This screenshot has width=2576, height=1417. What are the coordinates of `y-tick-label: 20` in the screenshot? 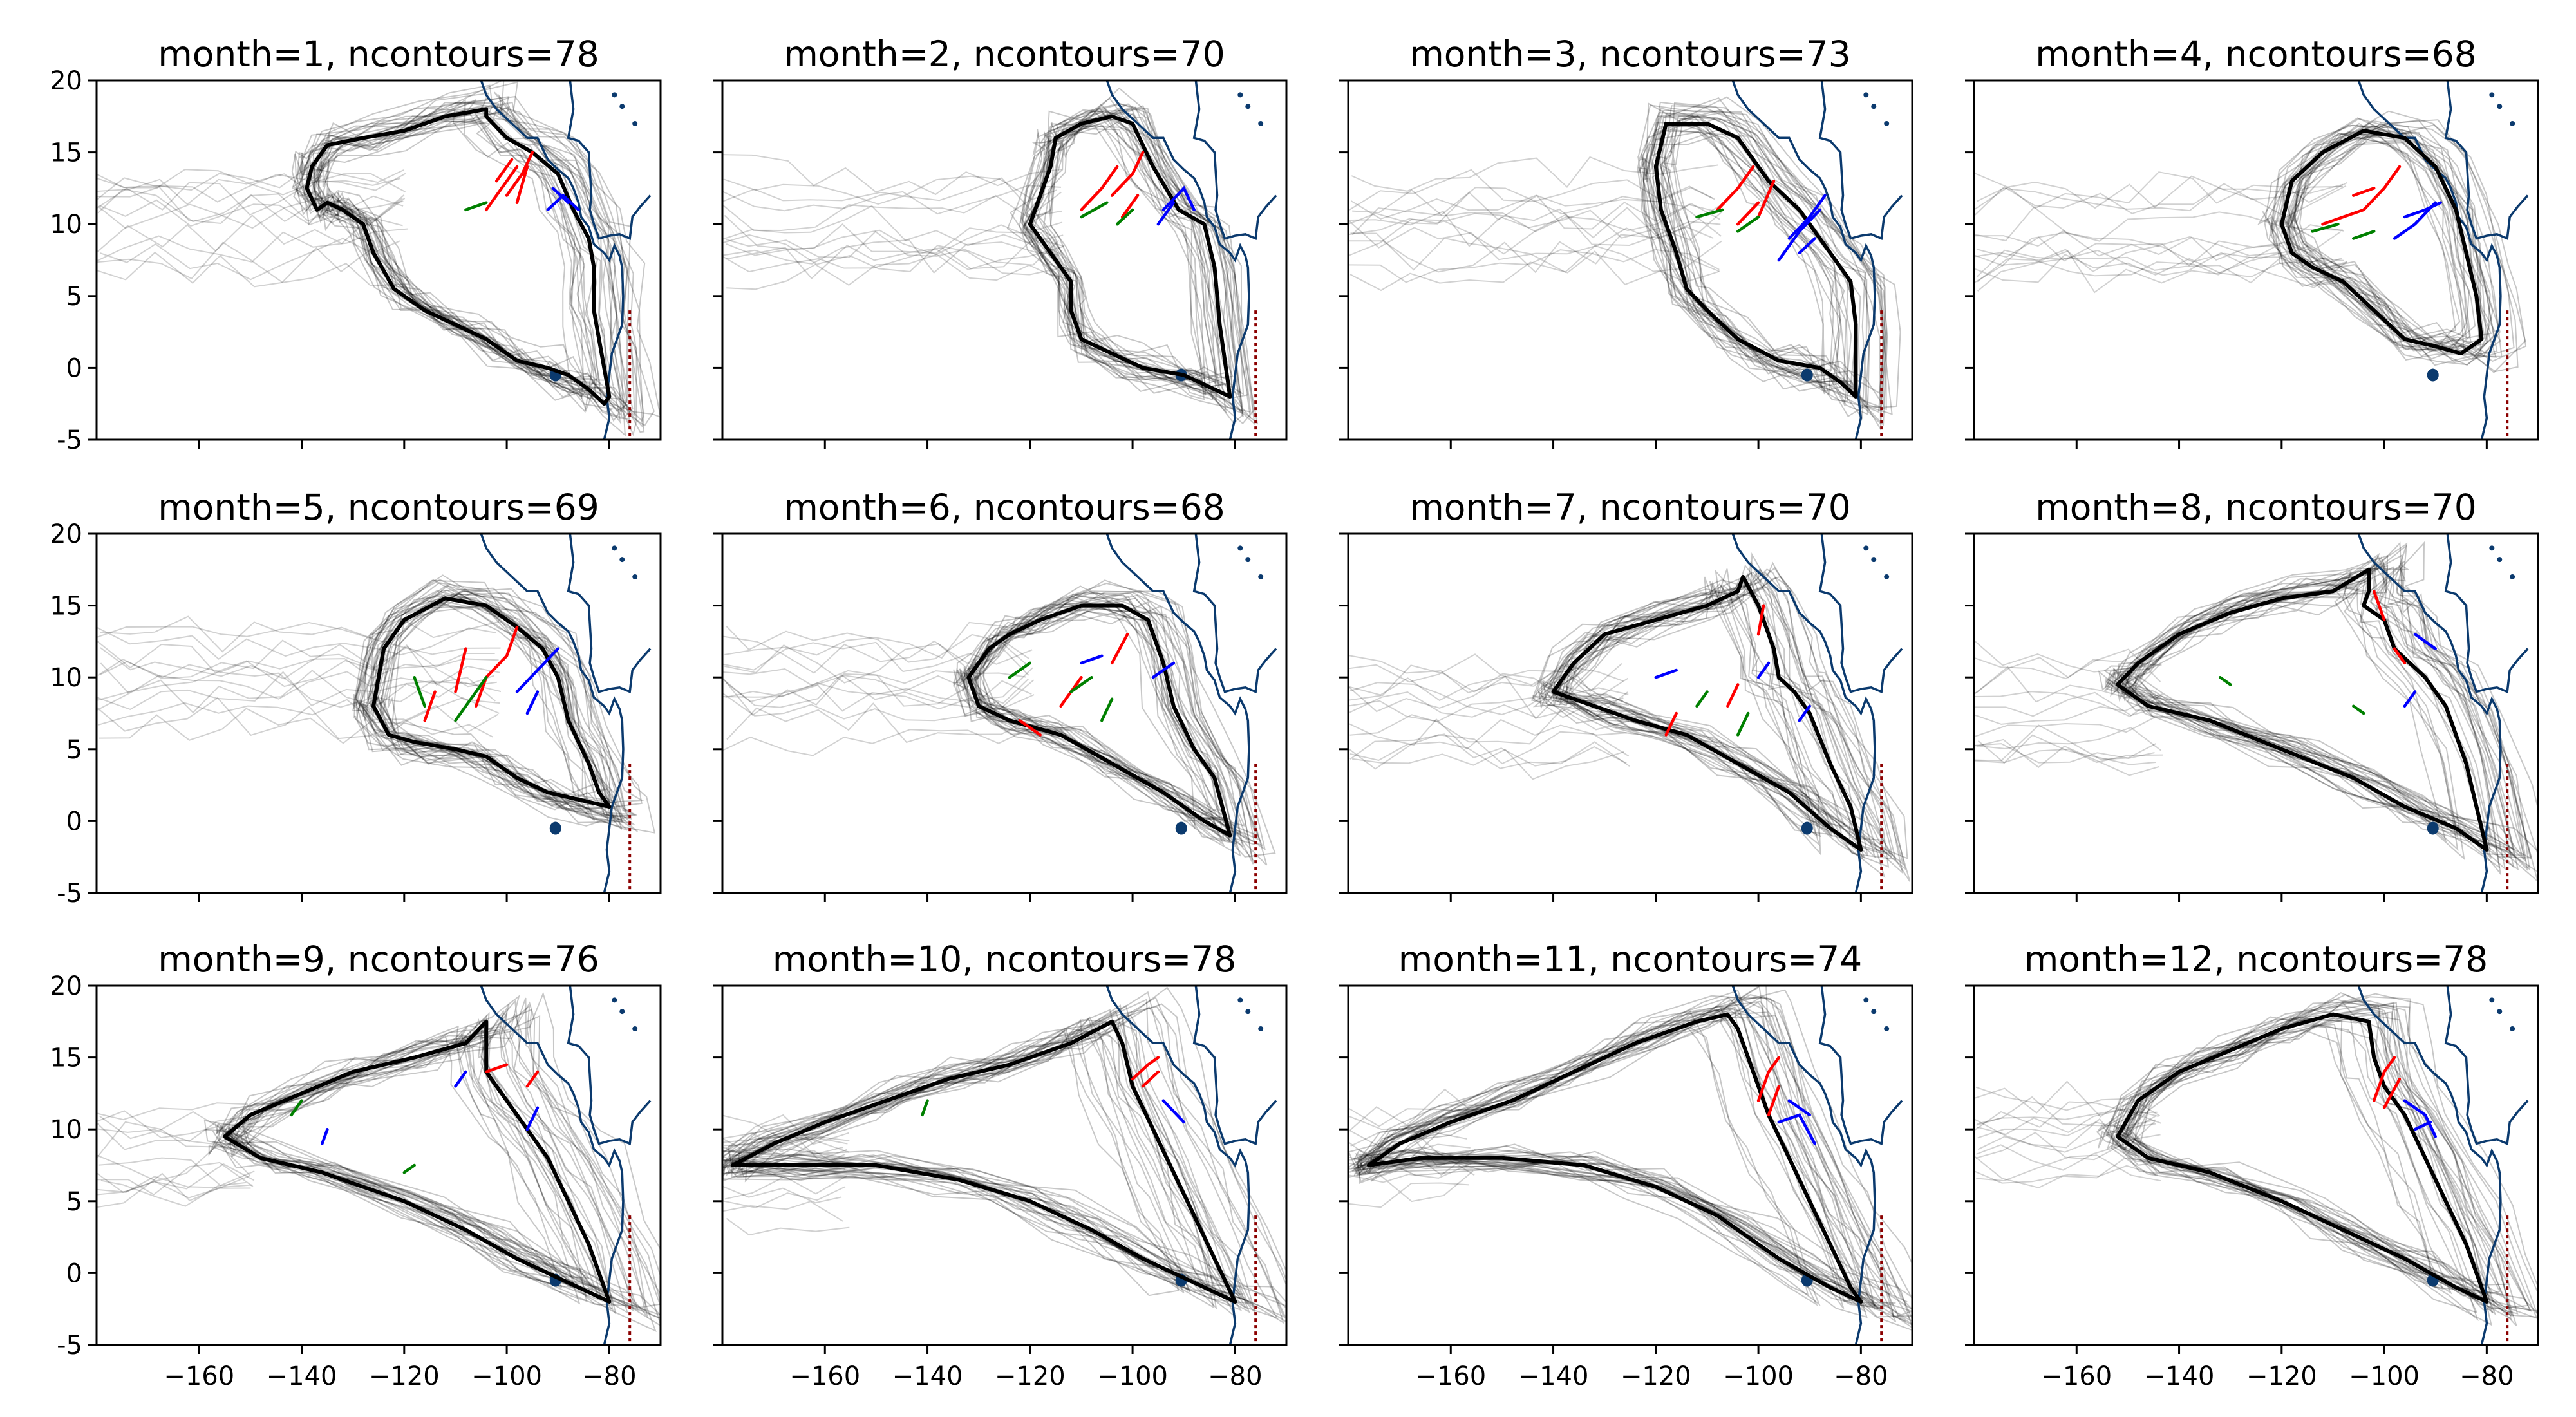 It's located at (66, 81).